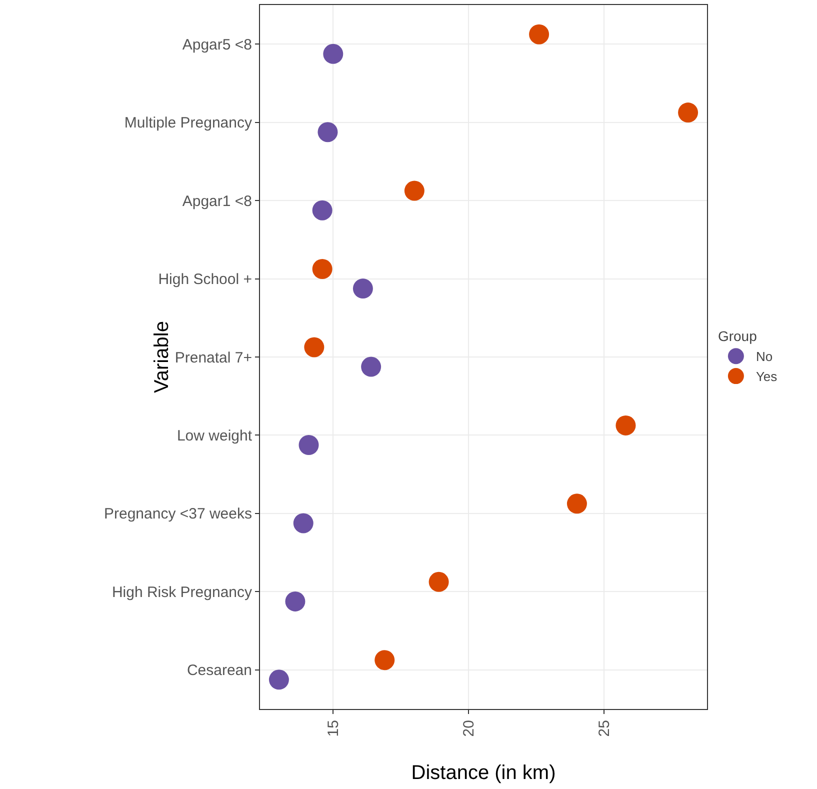 This screenshot has width=817, height=789. What do you see at coordinates (767, 376) in the screenshot?
I see `legend-label: Yes` at bounding box center [767, 376].